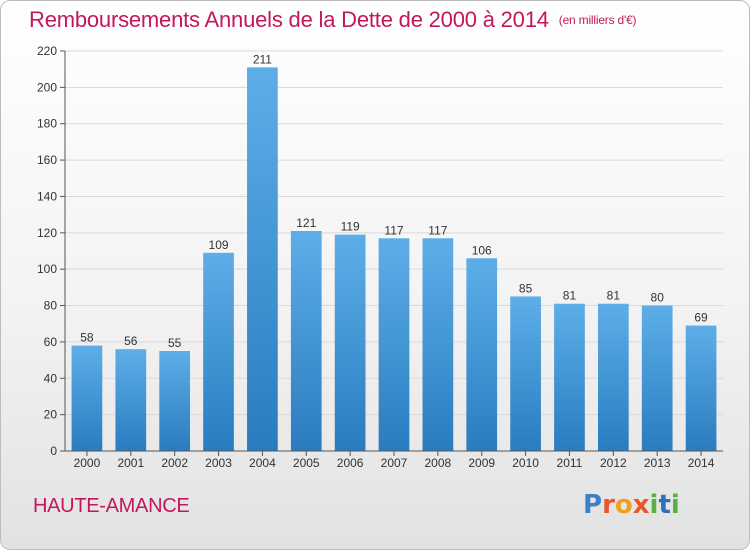  I want to click on x-tick-label-2005: 2005, so click(306, 463).